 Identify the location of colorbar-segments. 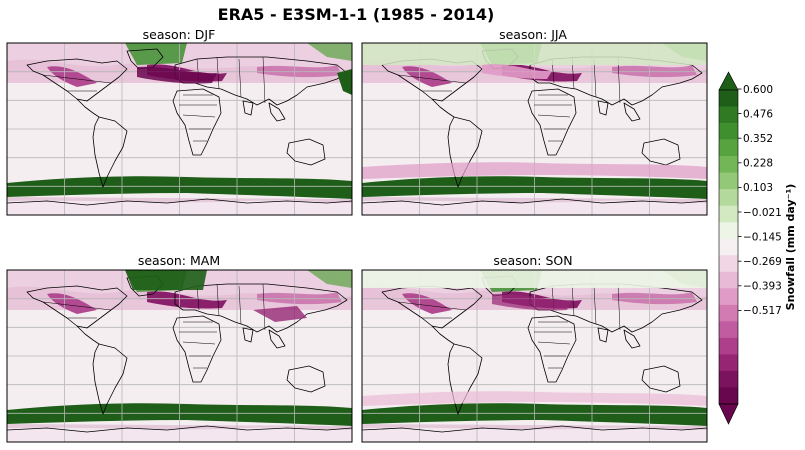
(728, 248).